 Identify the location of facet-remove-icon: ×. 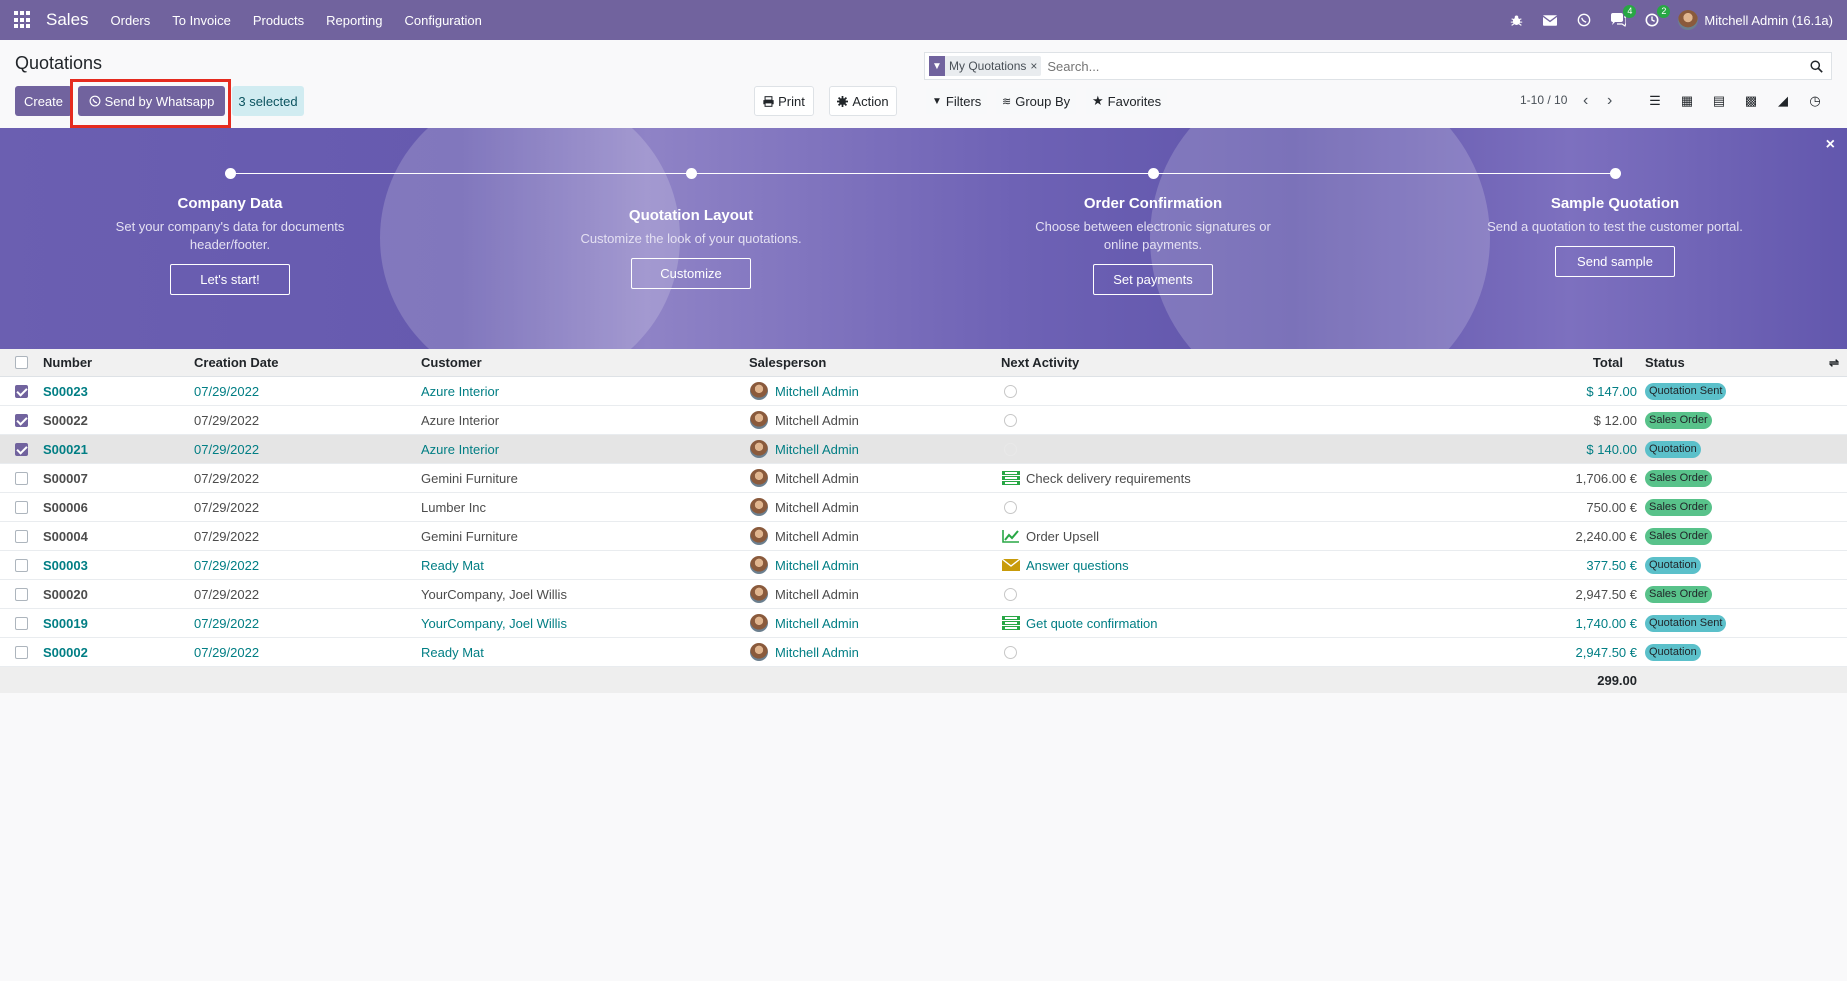
(1034, 66).